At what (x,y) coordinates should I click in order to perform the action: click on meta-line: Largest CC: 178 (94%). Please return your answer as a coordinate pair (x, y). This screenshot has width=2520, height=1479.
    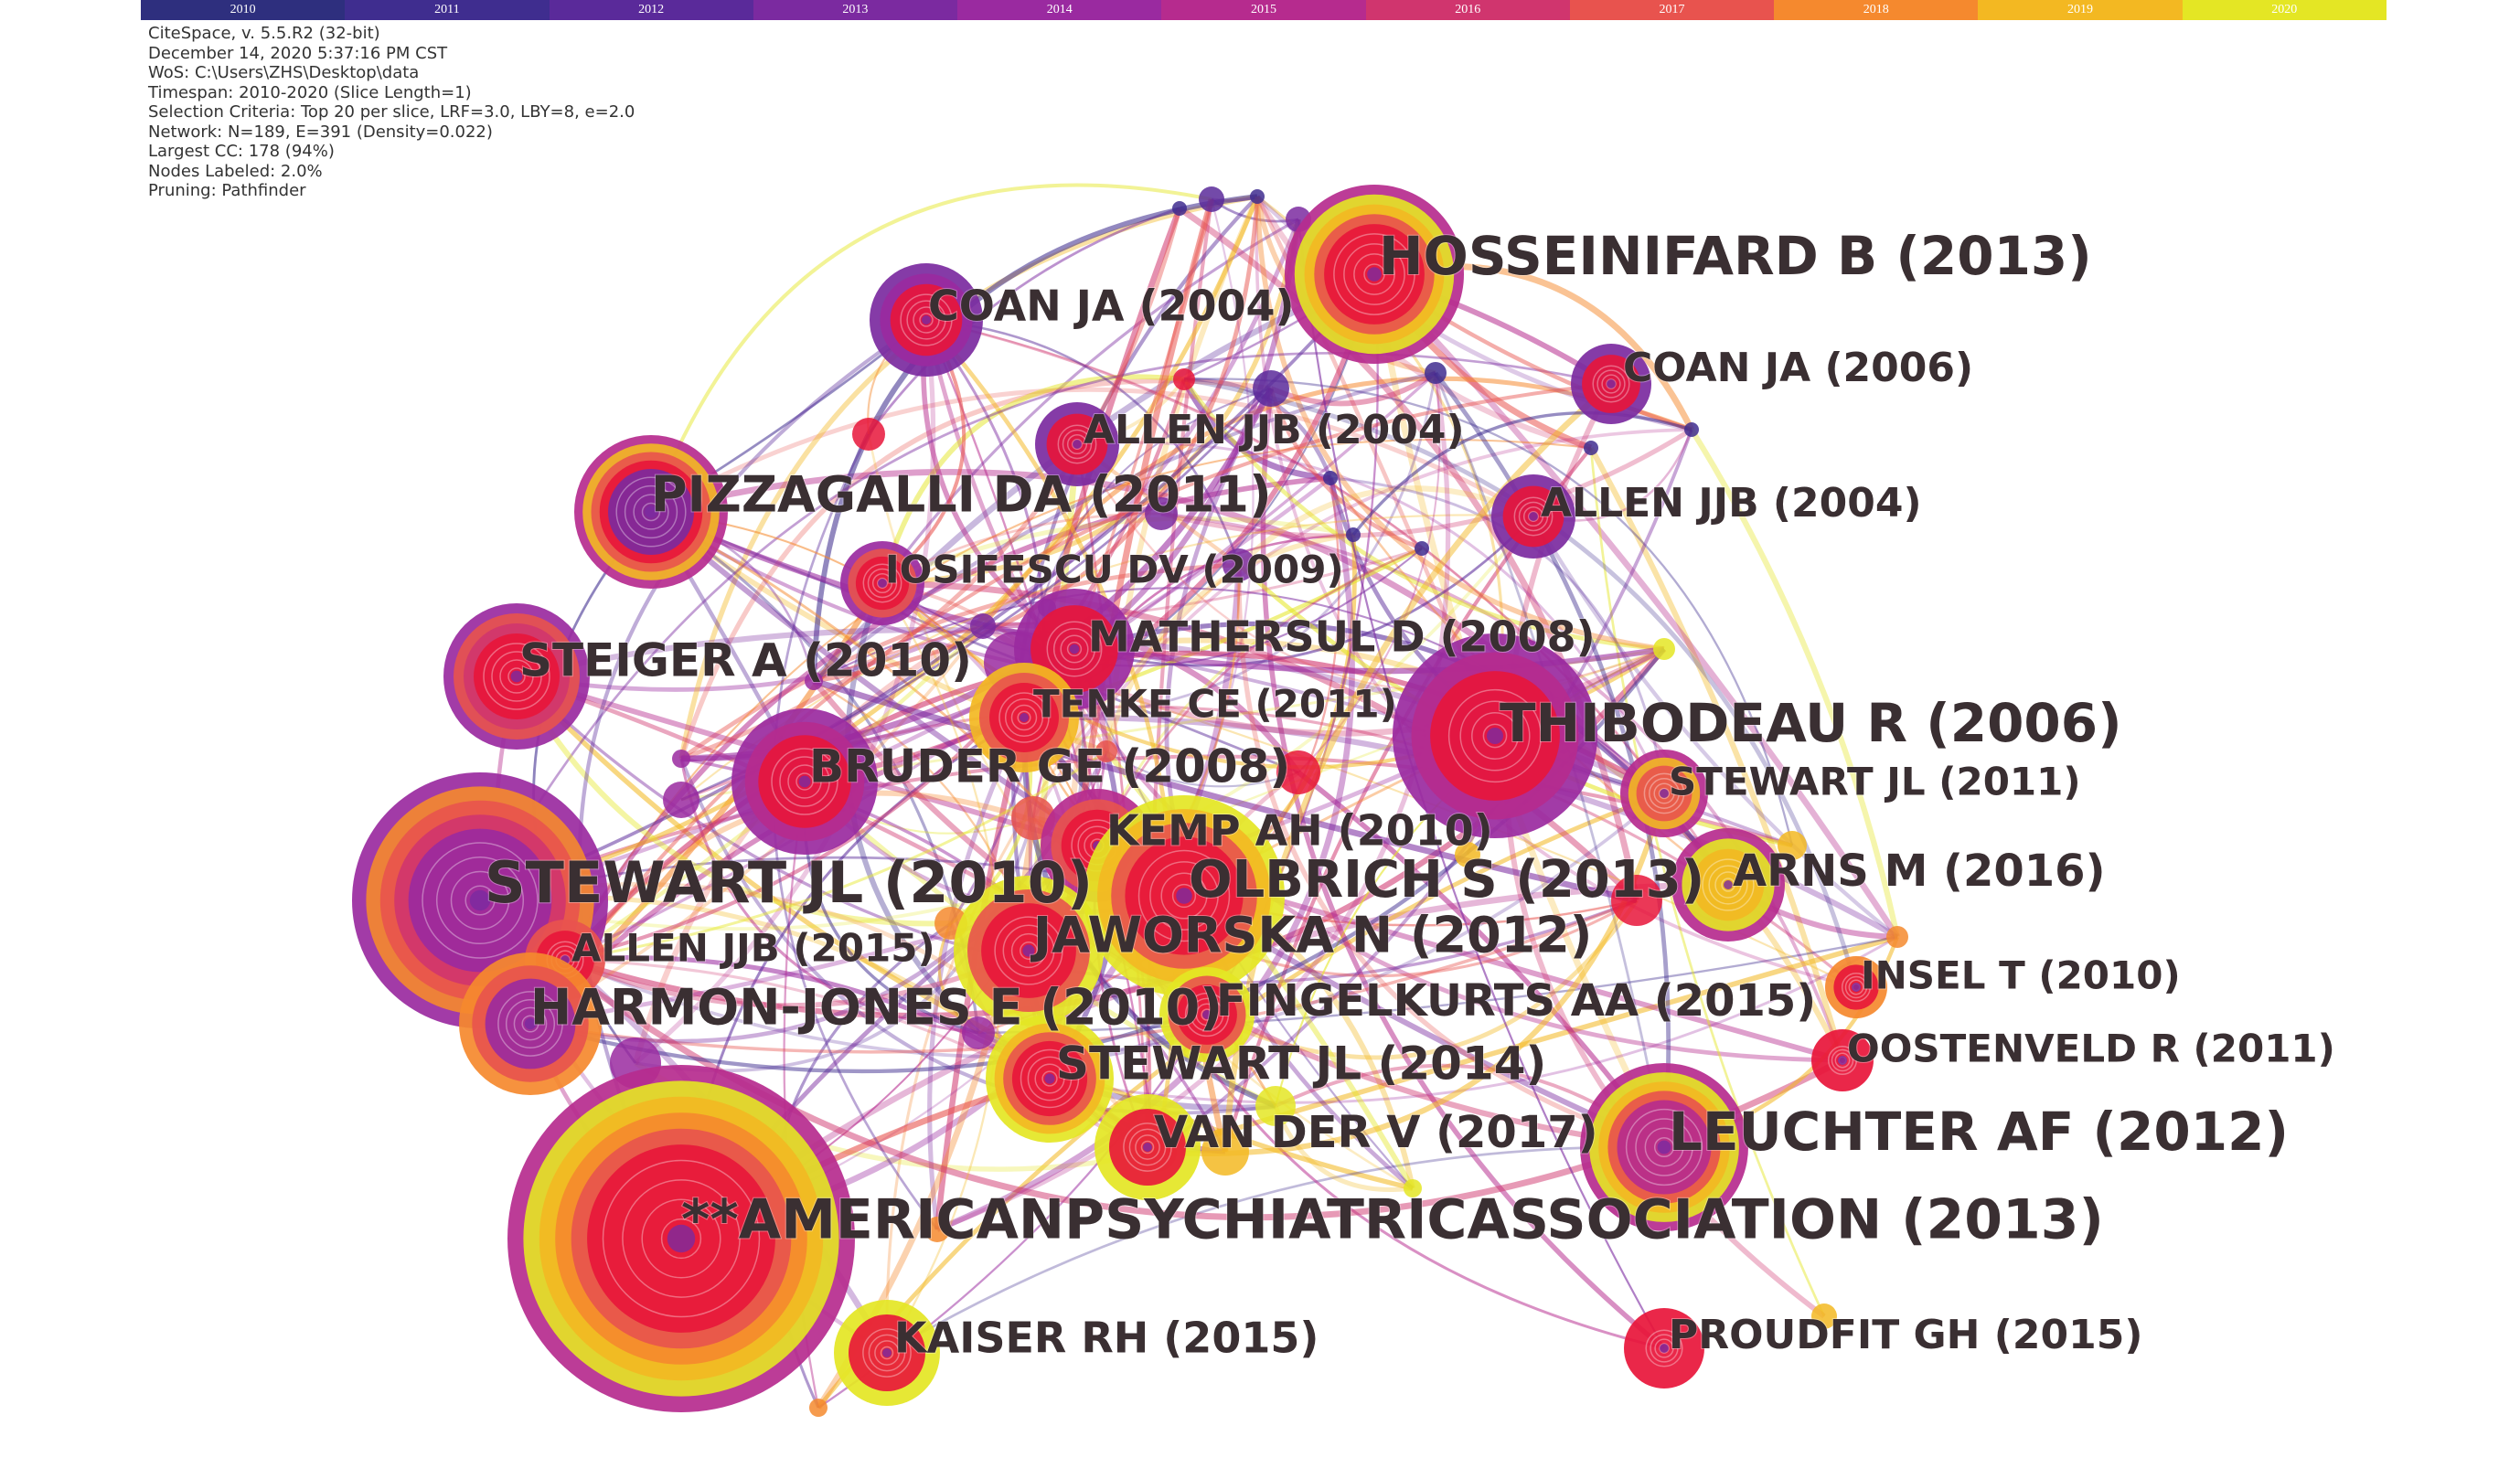
    Looking at the image, I should click on (241, 151).